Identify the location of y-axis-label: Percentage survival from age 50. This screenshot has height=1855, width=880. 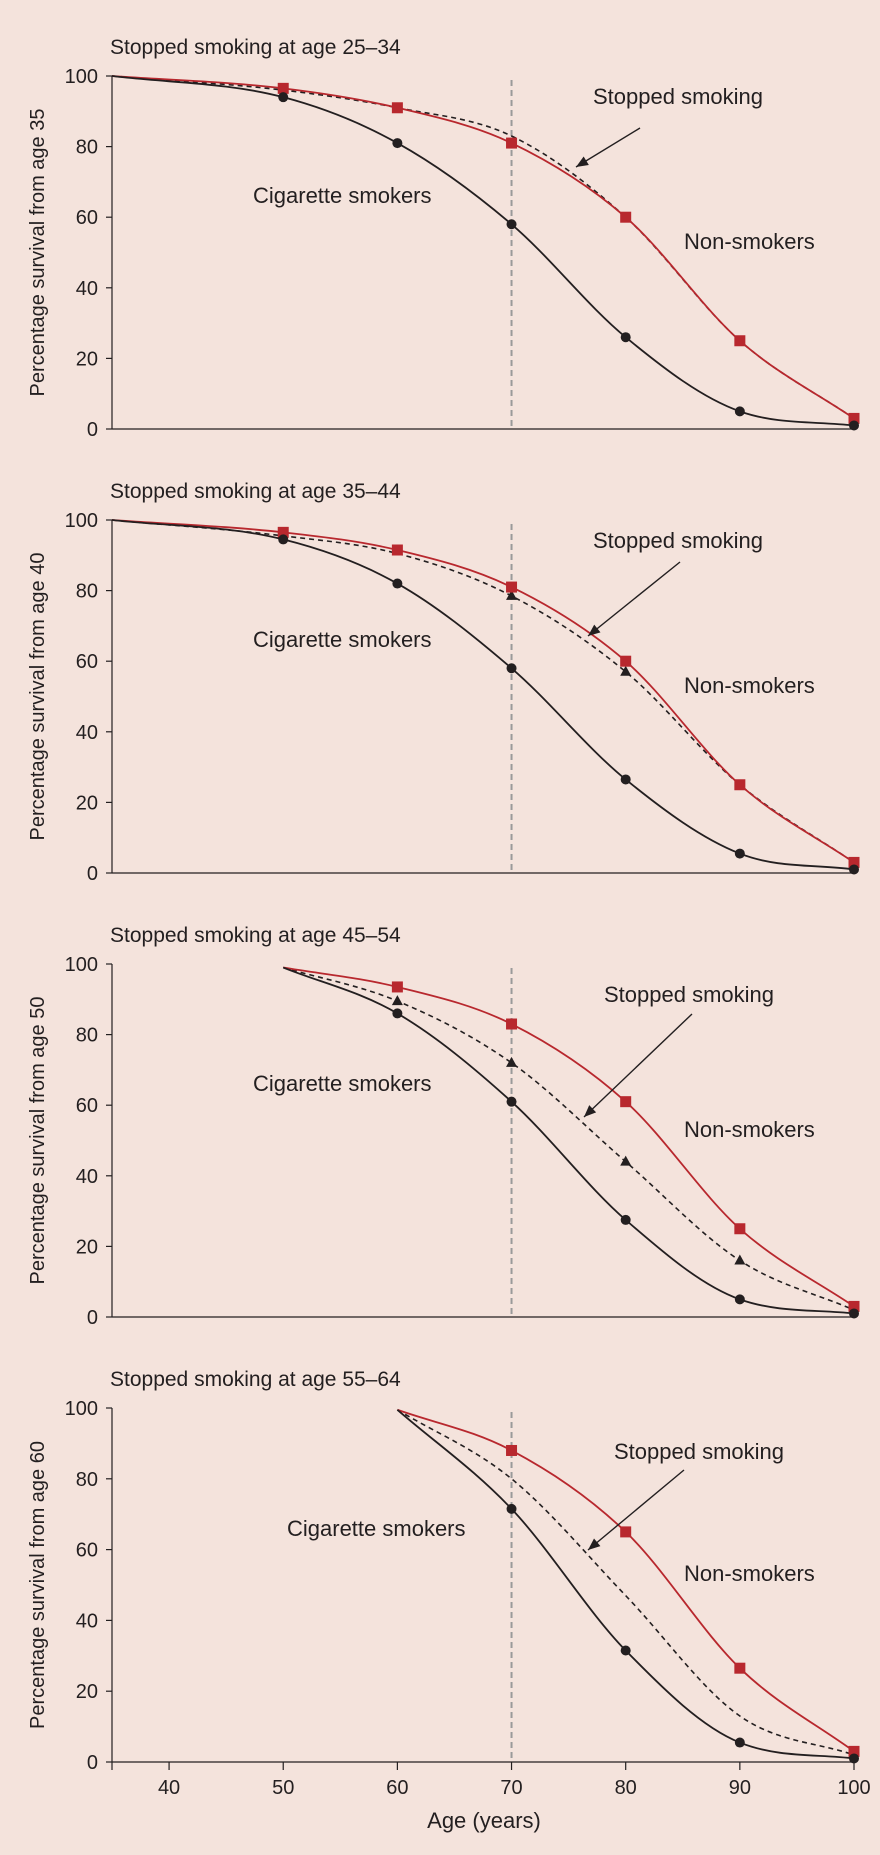
(38, 1141).